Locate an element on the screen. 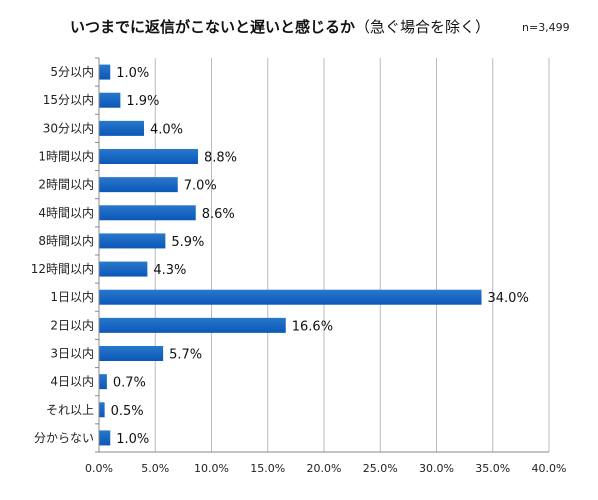  value-label: 8.6% is located at coordinates (218, 214).